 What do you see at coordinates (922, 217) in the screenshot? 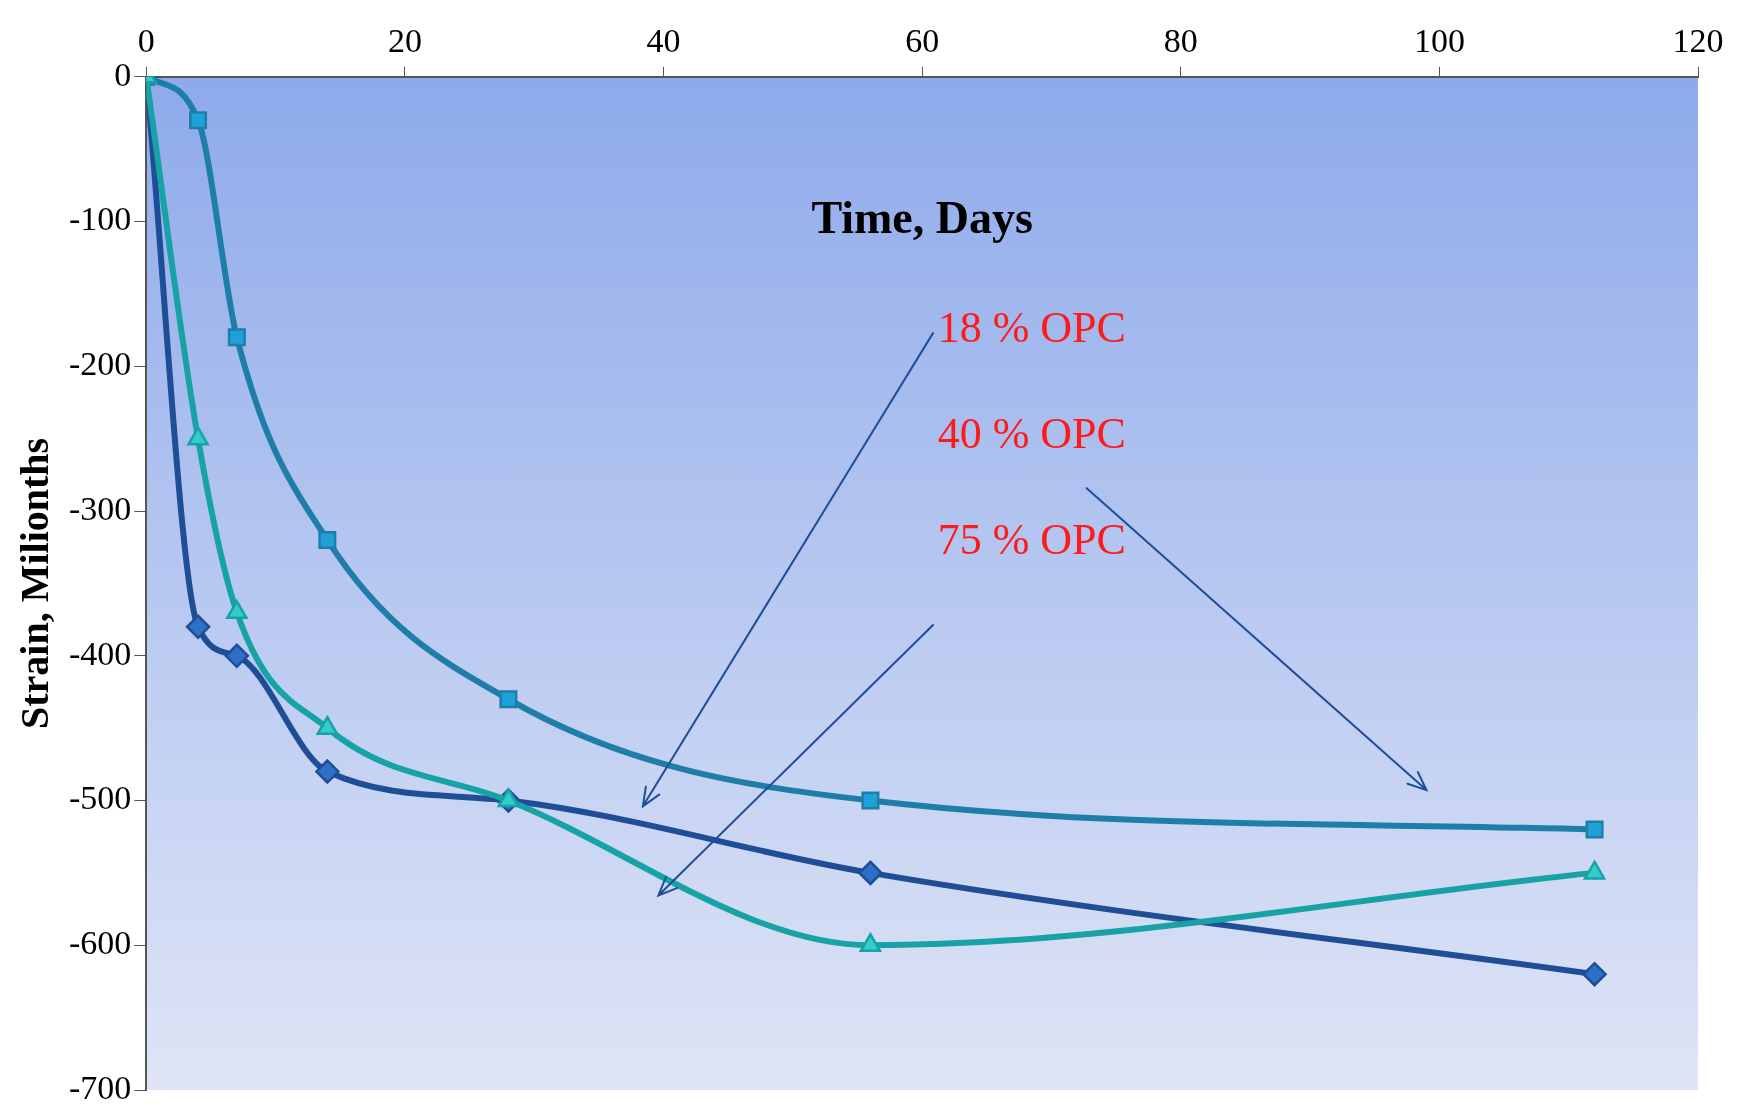
I see `x-axis-title: Time, Days` at bounding box center [922, 217].